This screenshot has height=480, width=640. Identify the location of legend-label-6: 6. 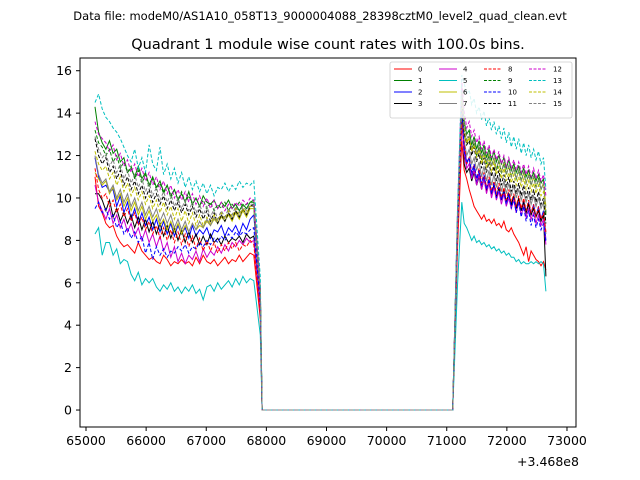
(465, 93).